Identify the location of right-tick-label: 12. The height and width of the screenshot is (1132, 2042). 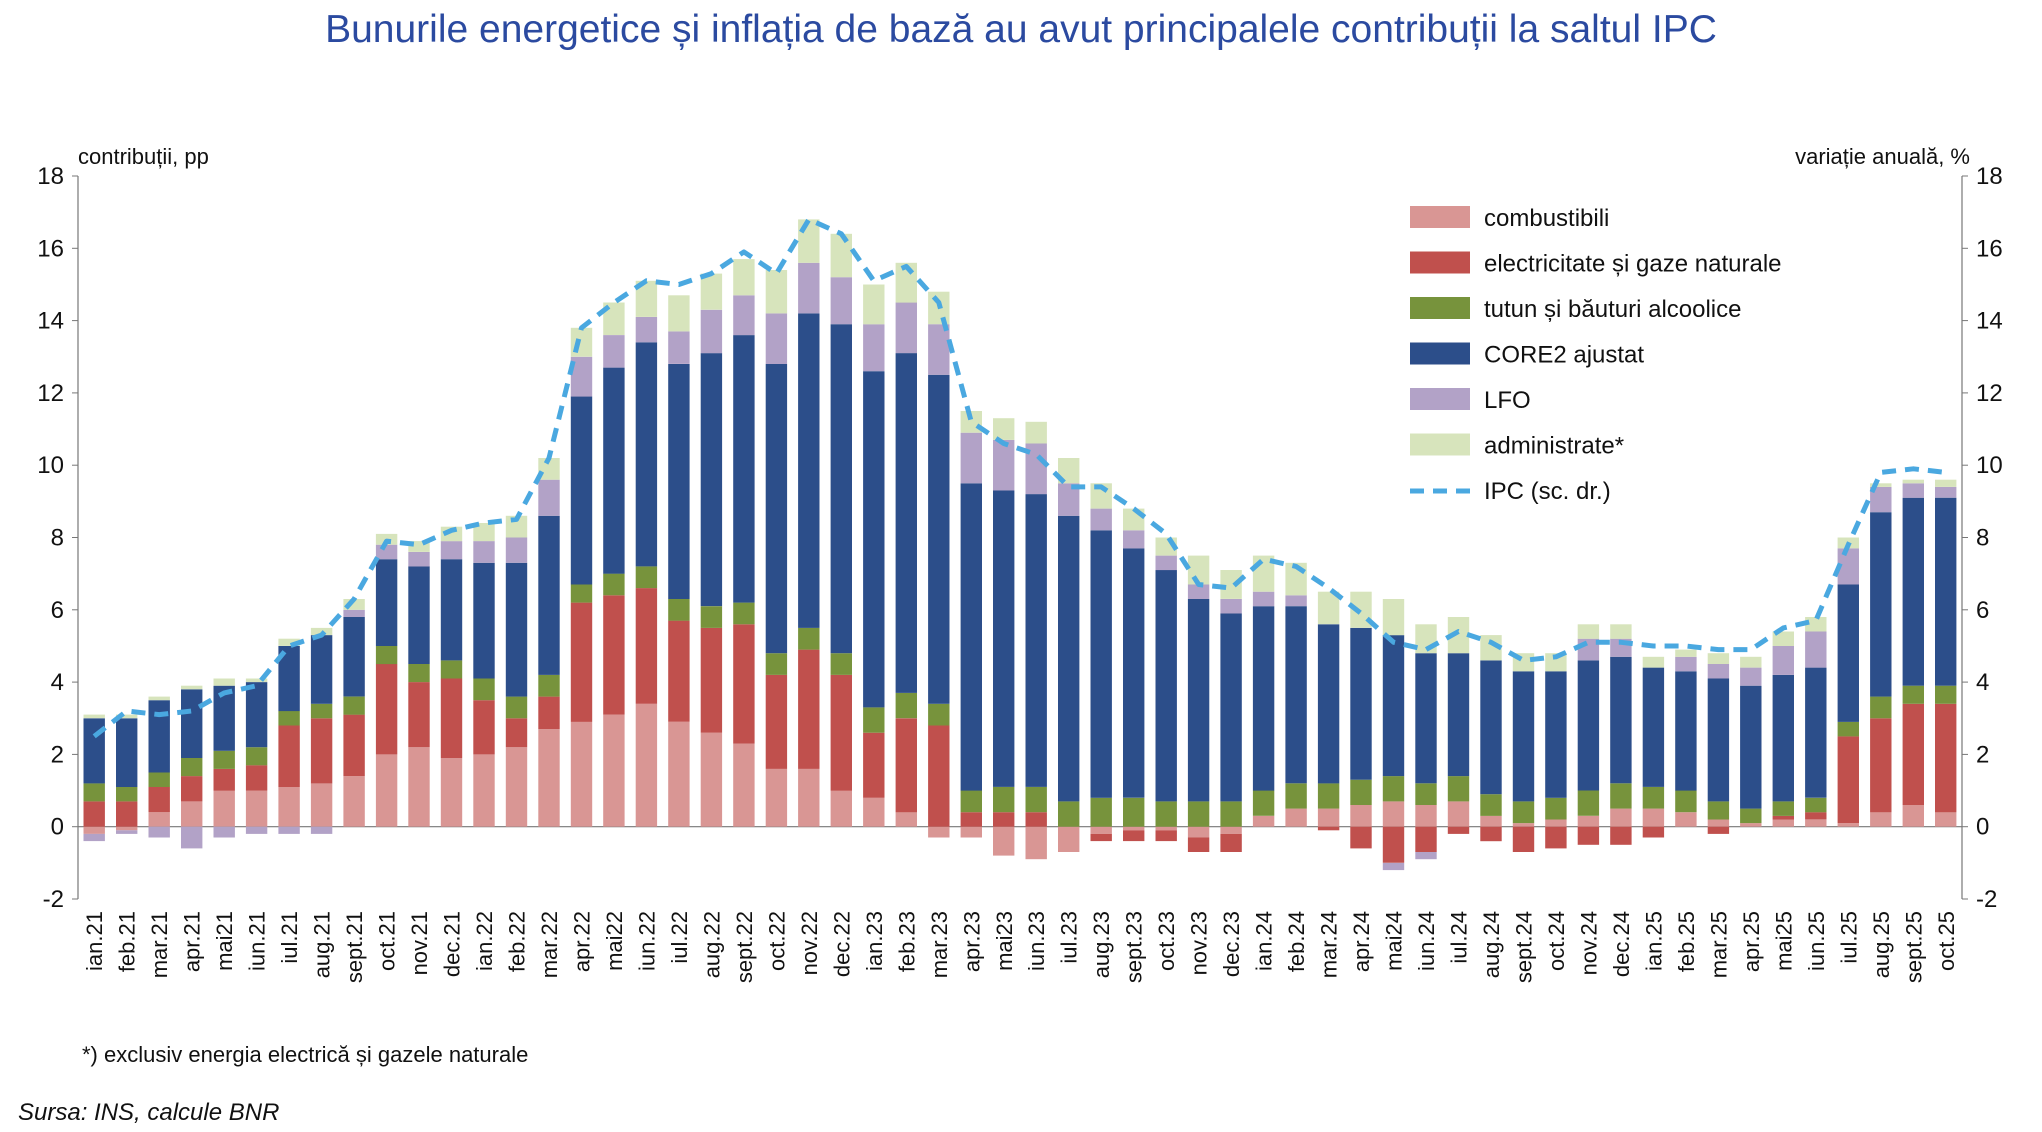
(1989, 393).